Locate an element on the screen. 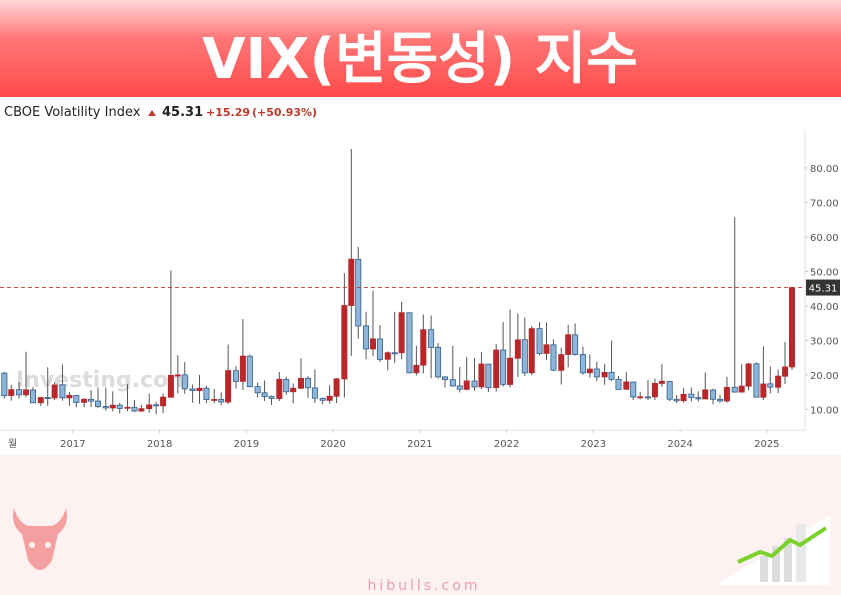 The height and width of the screenshot is (595, 841). banner-title: VIX(변동성) 지수 is located at coordinates (420, 59).